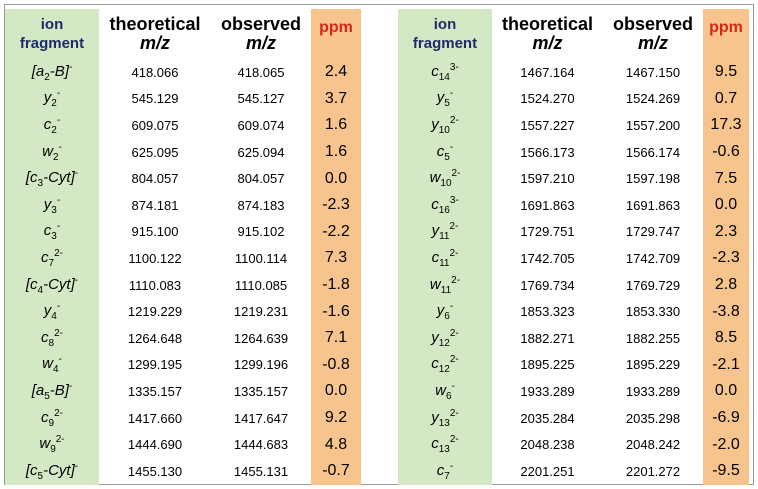 The image size is (758, 489). Describe the element at coordinates (653, 391) in the screenshot. I see `observed-mz-cell: 1933.289` at that location.